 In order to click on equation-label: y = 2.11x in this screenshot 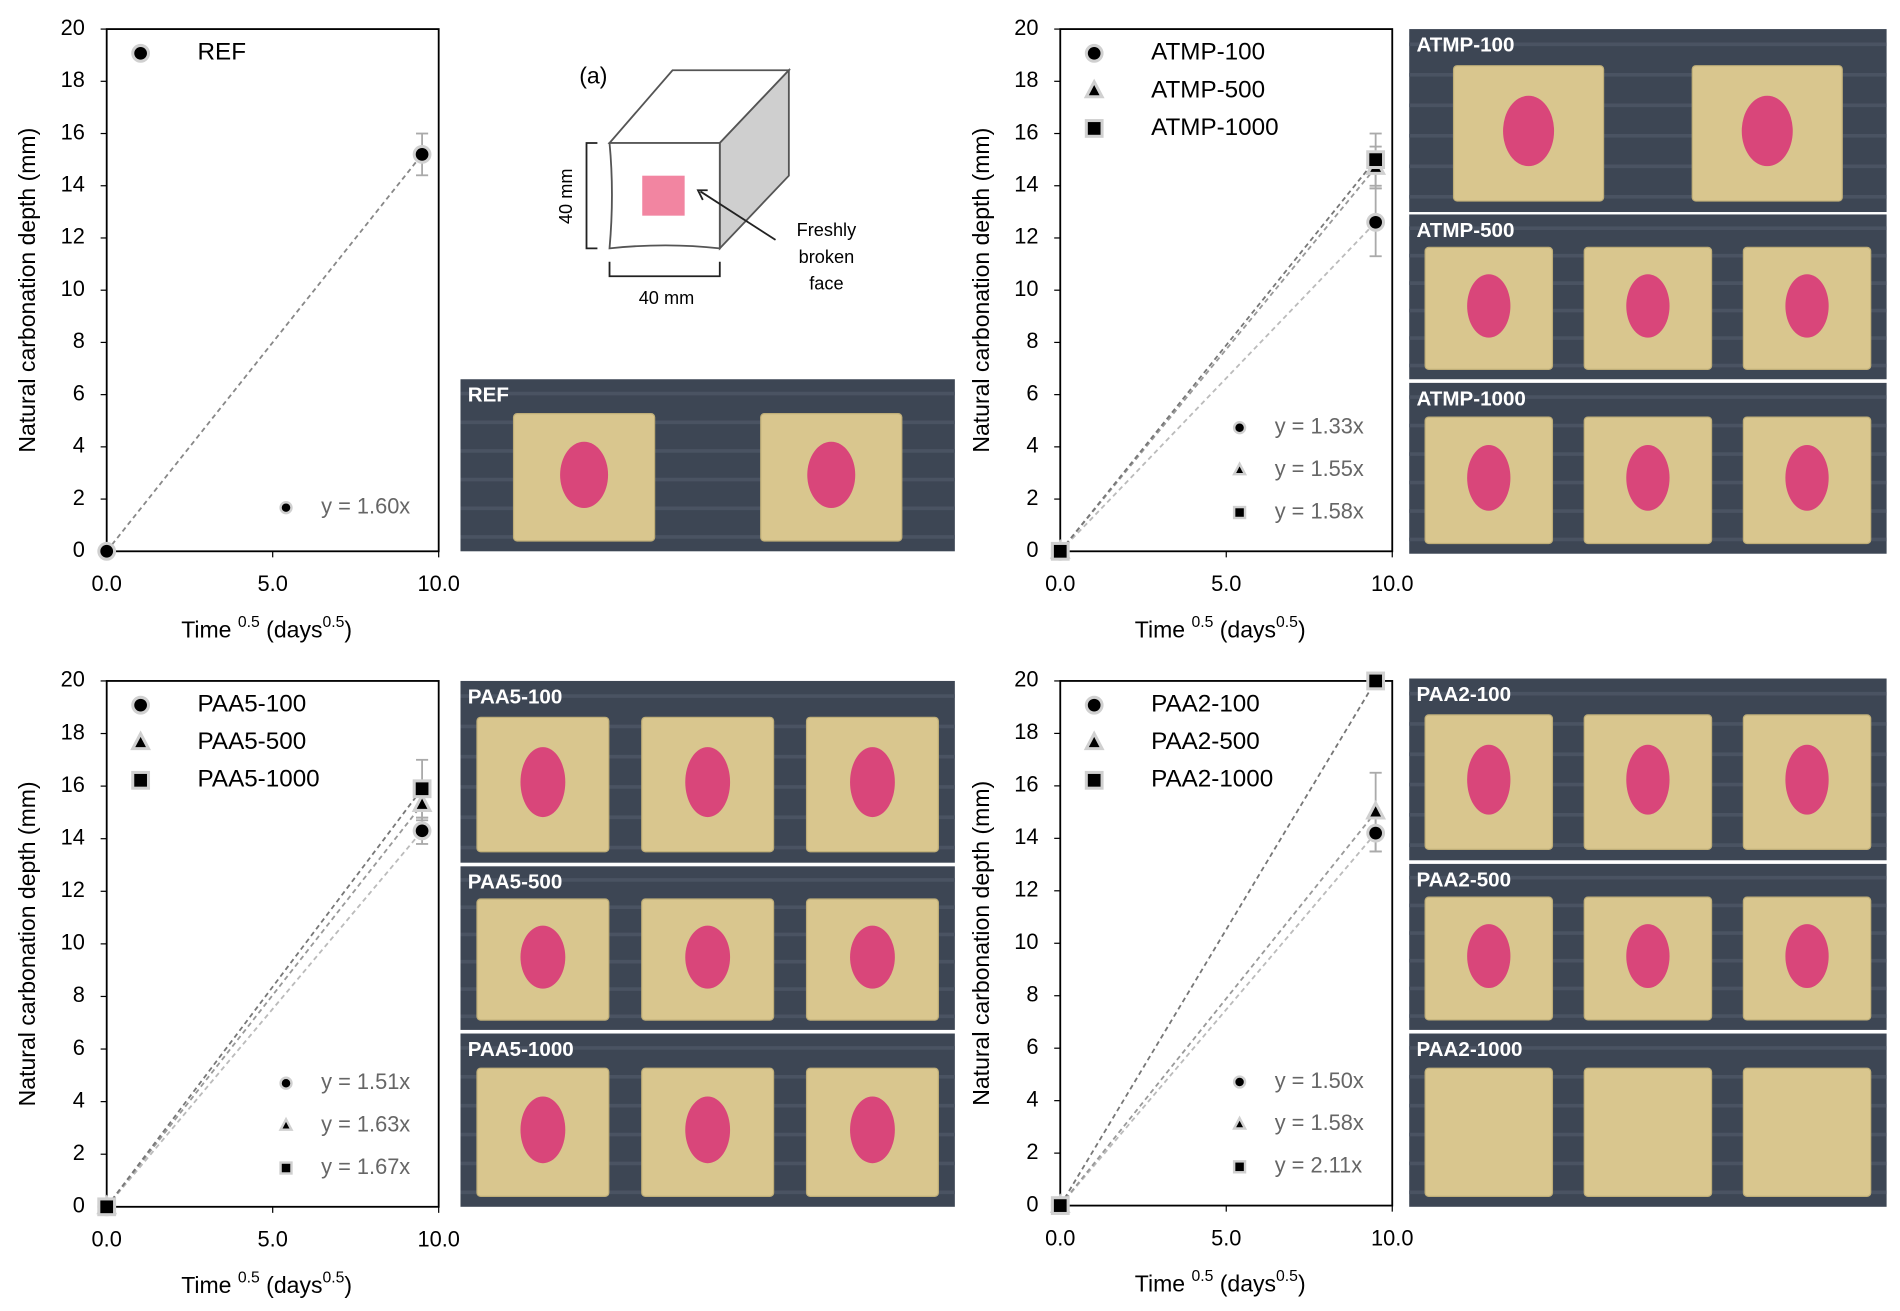, I will do `click(1319, 1165)`.